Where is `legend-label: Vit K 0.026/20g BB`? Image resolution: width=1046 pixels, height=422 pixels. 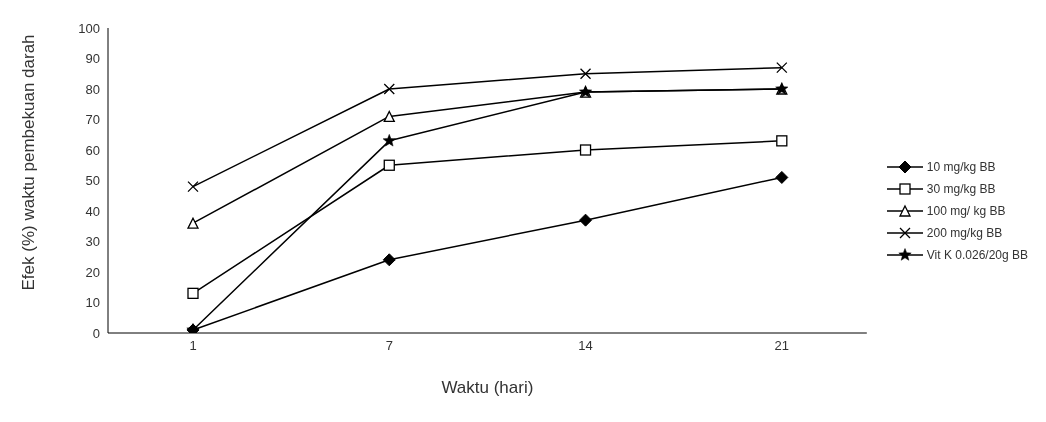 legend-label: Vit K 0.026/20g BB is located at coordinates (977, 254).